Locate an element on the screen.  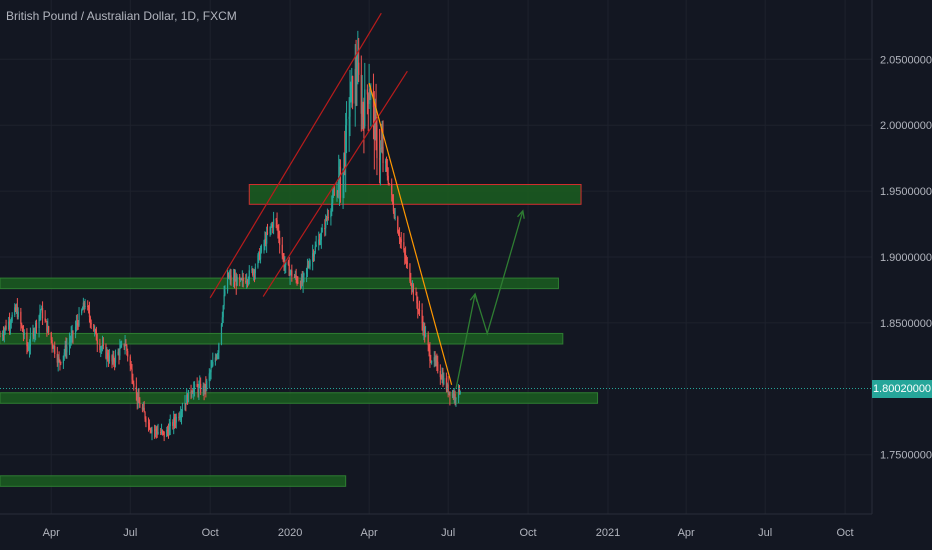
last-price-label: 1.80020000 is located at coordinates (902, 388).